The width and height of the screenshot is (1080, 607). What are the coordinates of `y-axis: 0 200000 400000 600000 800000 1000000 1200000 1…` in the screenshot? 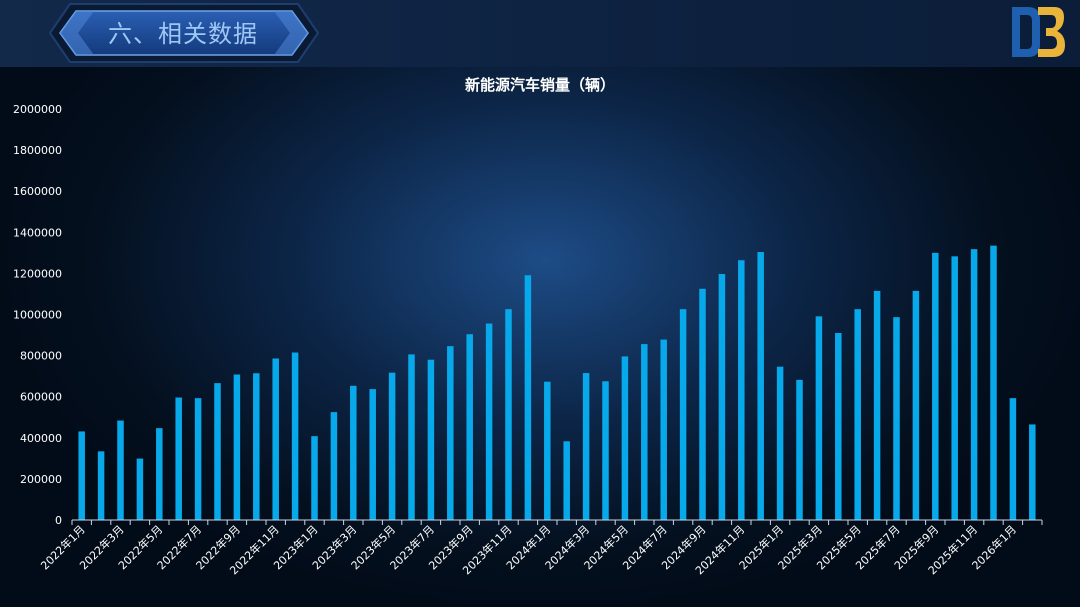 It's located at (37, 315).